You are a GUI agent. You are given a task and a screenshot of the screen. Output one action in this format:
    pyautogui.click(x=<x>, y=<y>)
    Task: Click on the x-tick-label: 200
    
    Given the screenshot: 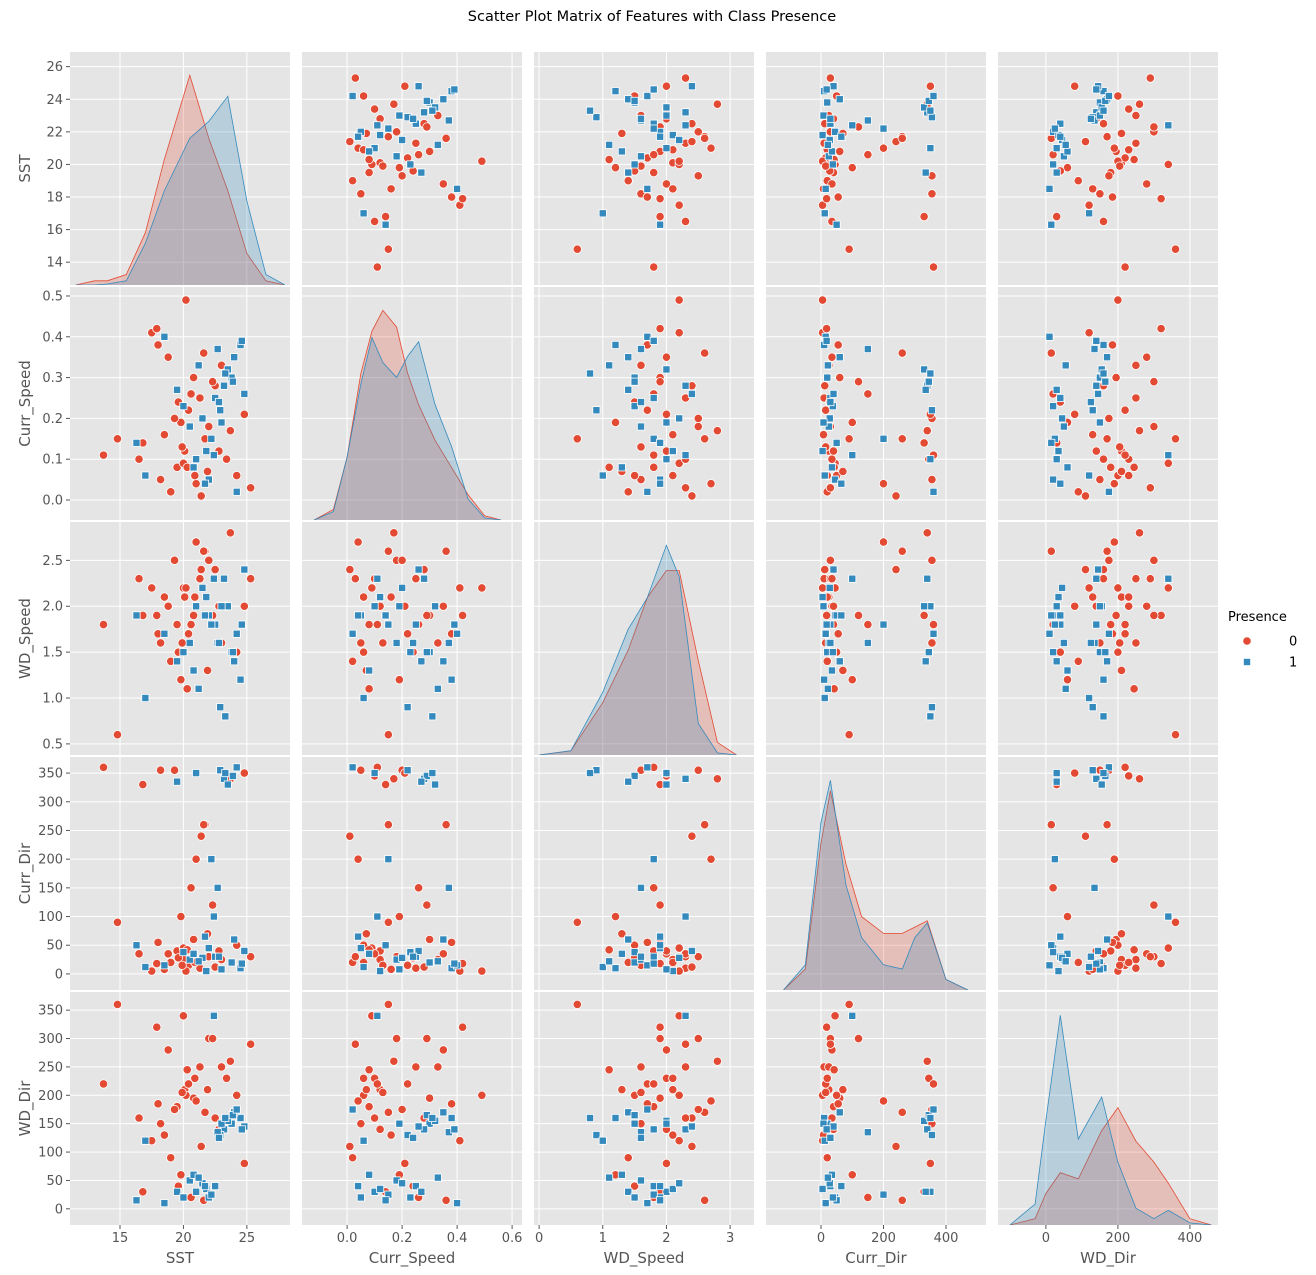 What is the action you would take?
    pyautogui.click(x=883, y=1238)
    